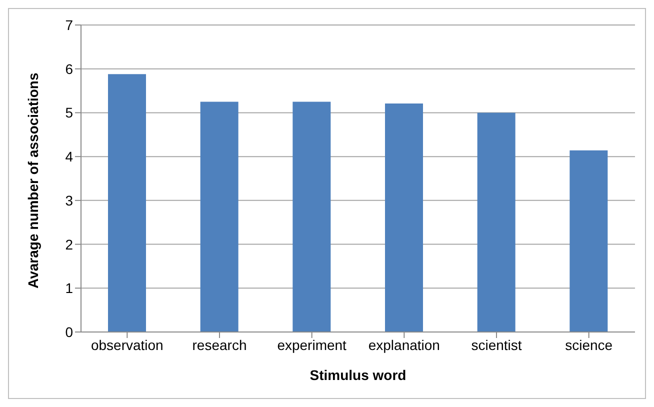  I want to click on y-tick-label: 3, so click(69, 200).